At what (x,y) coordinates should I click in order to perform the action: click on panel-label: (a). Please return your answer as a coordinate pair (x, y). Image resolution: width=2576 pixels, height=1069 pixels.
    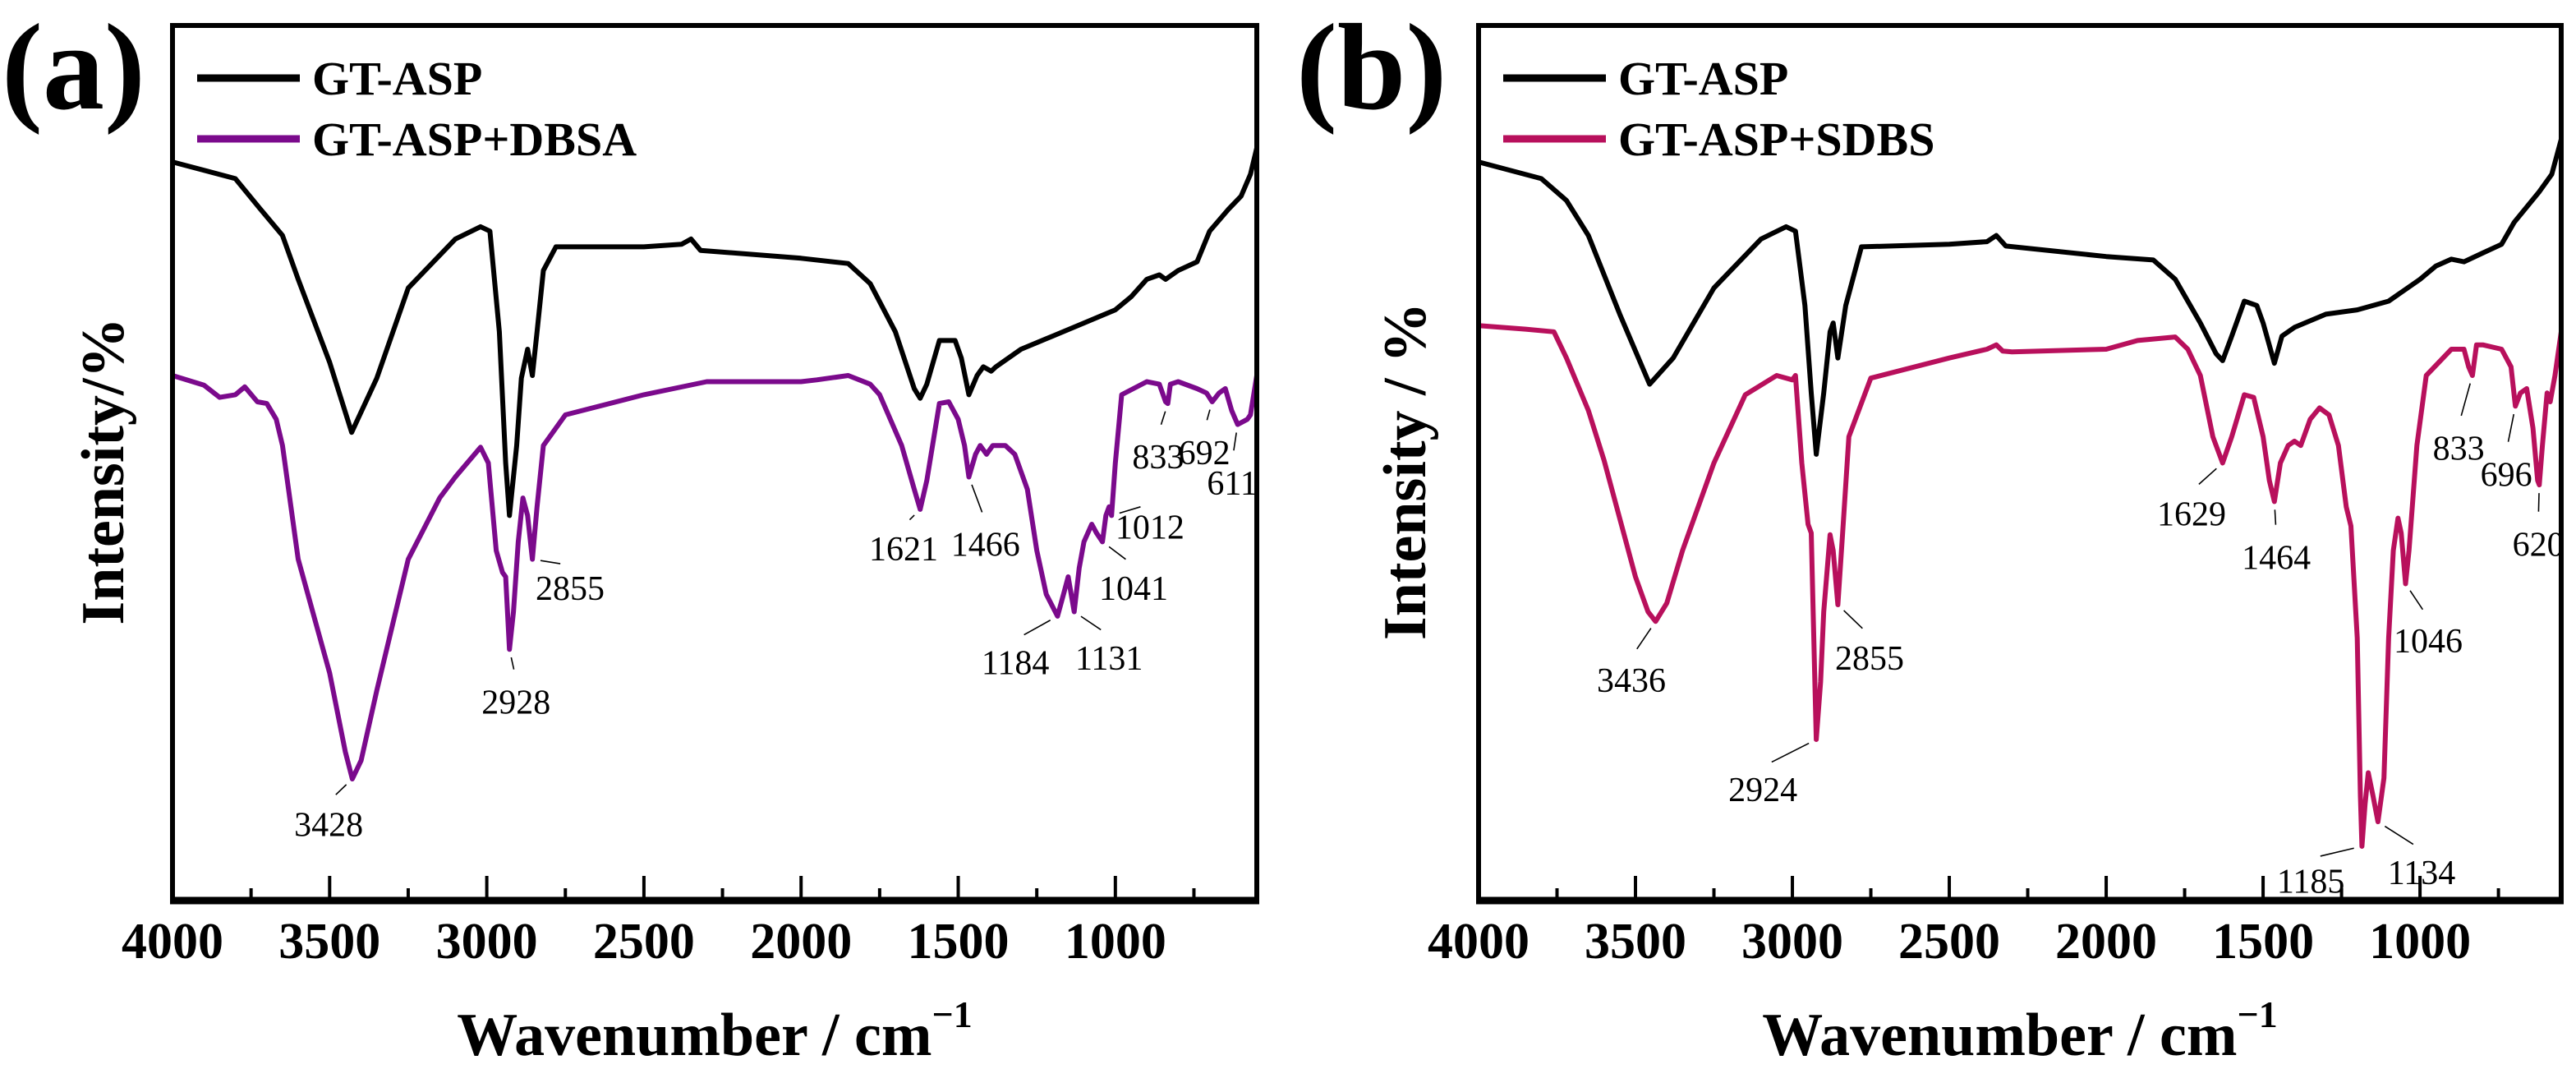
    Looking at the image, I should click on (73, 68).